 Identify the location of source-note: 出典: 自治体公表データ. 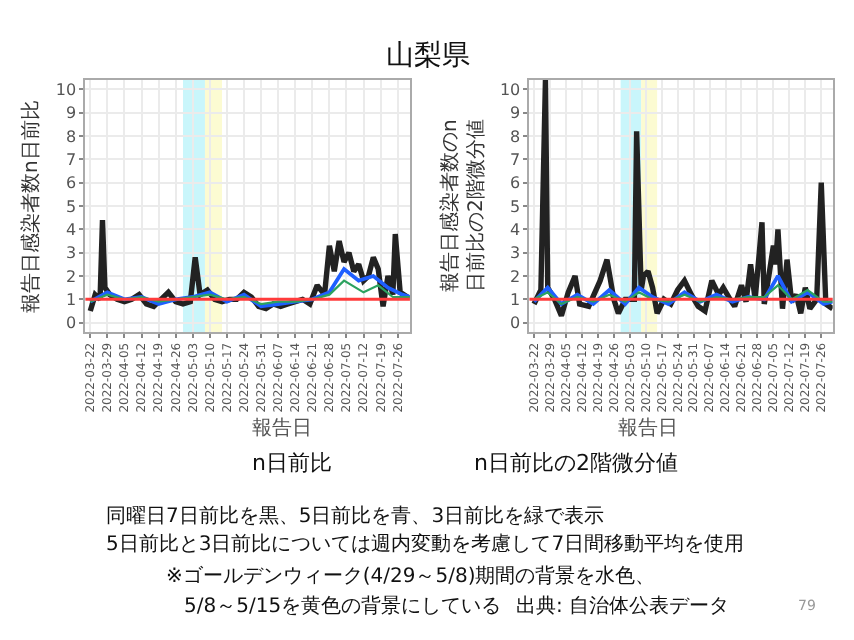
(623, 606).